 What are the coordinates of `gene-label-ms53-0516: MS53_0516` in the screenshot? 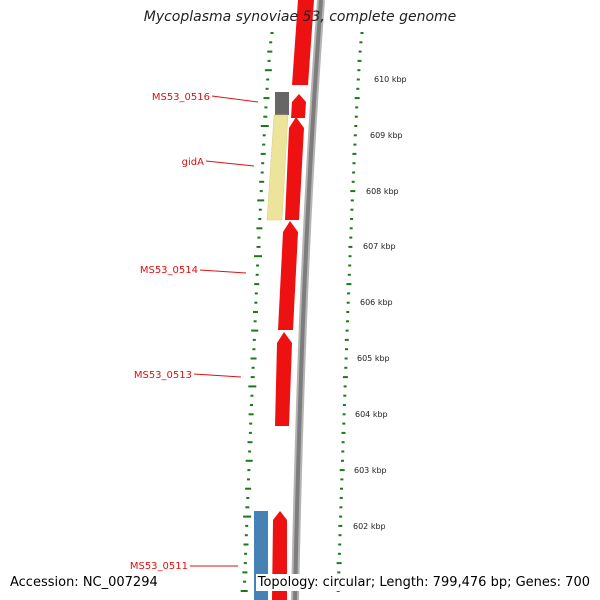 It's located at (181, 97).